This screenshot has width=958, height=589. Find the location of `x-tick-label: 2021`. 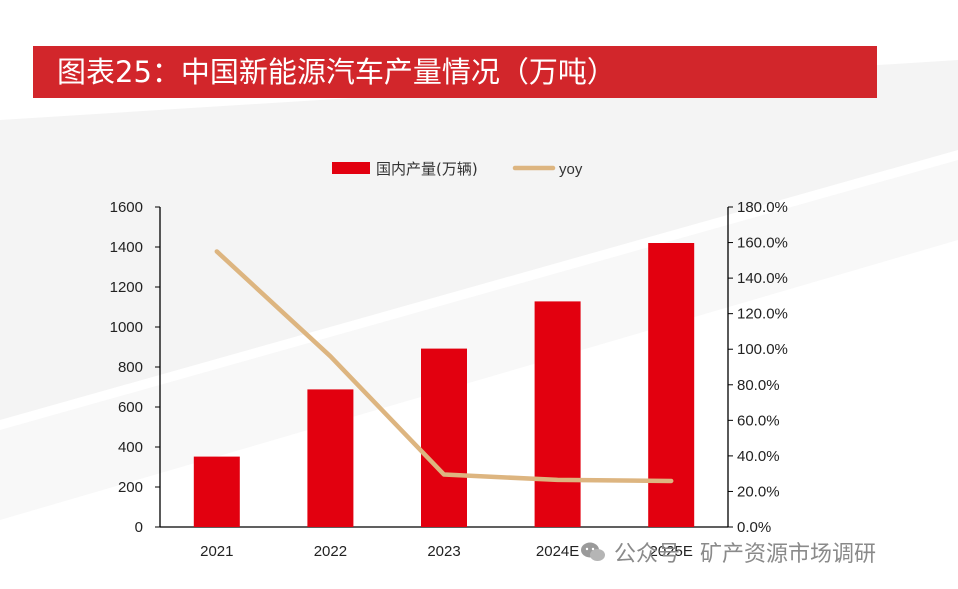

x-tick-label: 2021 is located at coordinates (216, 551).